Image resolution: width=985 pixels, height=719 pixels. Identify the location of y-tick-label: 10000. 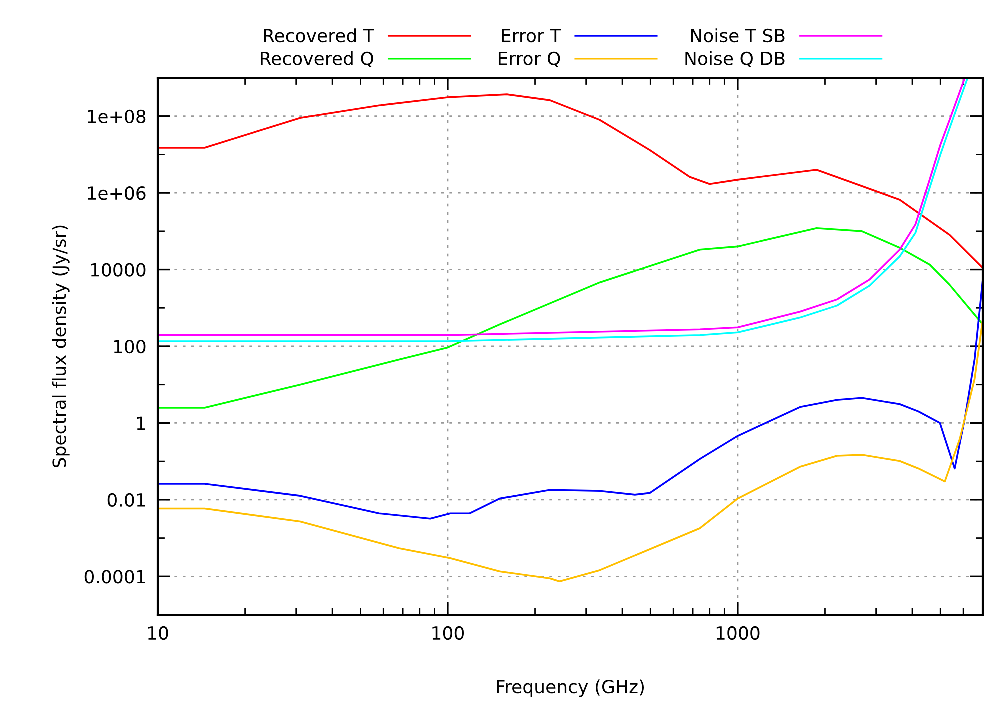
(118, 270).